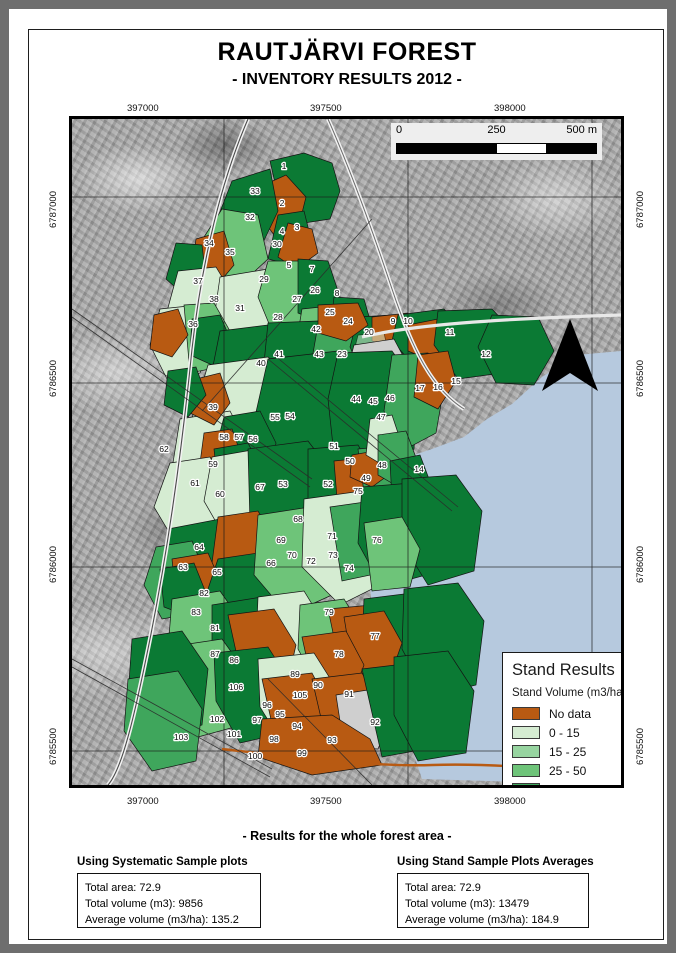 The width and height of the screenshot is (676, 953). What do you see at coordinates (250, 217) in the screenshot?
I see `stand-number-label: 32` at bounding box center [250, 217].